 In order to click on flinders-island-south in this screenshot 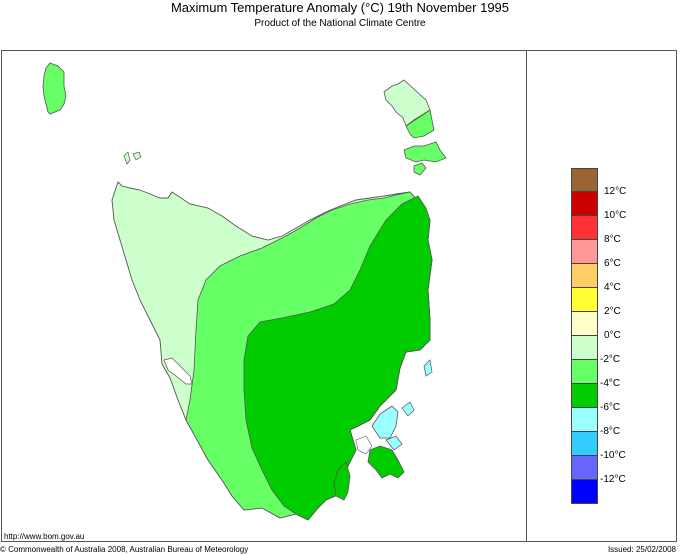, I will do `click(420, 124)`.